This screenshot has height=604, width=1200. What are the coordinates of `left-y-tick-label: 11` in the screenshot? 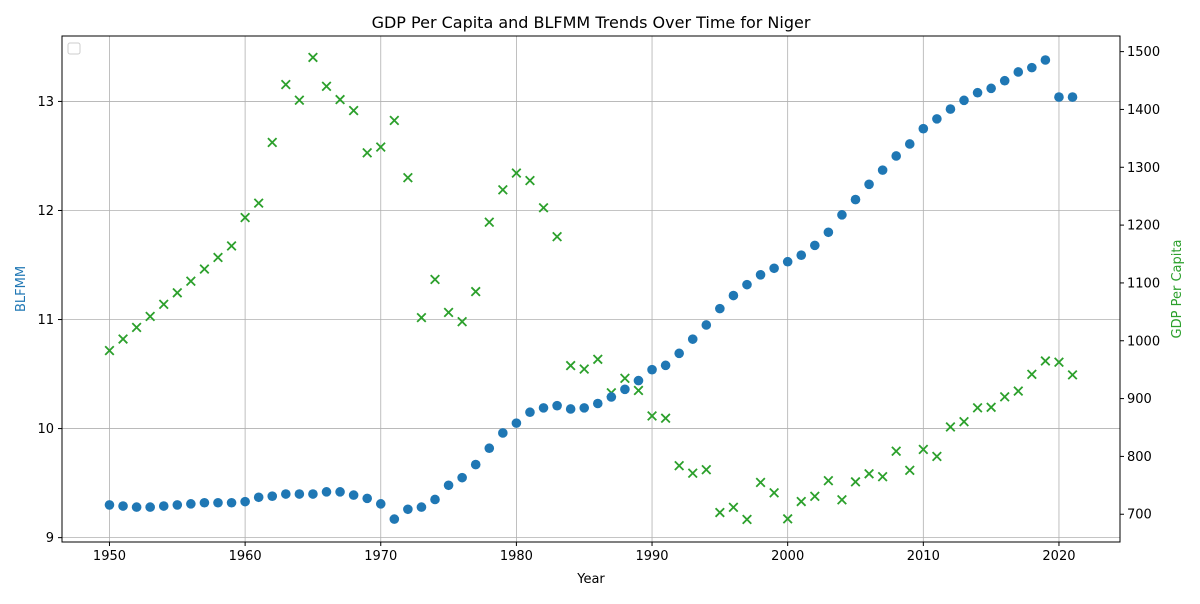 It's located at (45, 320).